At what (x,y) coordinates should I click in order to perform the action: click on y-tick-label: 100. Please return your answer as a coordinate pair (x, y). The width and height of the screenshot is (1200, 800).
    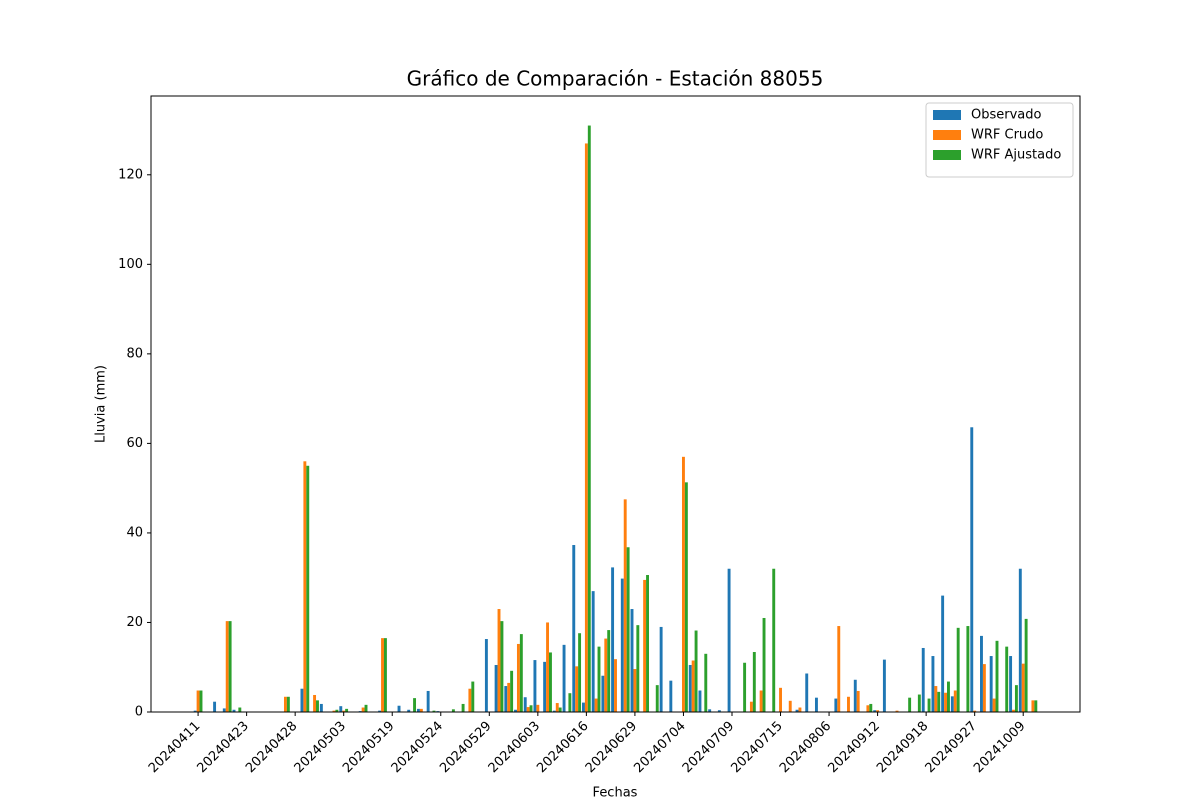
    Looking at the image, I should click on (130, 264).